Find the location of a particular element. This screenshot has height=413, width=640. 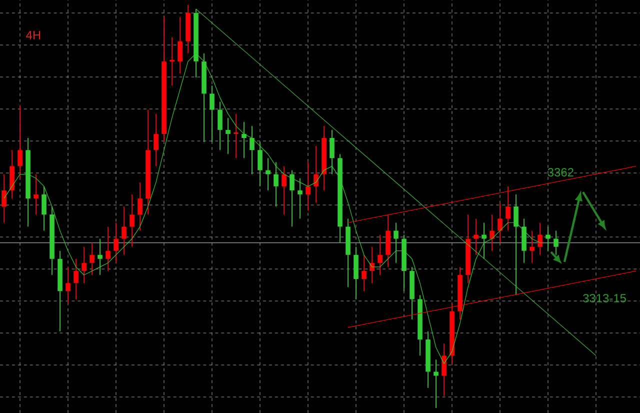

annotation: 4H is located at coordinates (33, 35).